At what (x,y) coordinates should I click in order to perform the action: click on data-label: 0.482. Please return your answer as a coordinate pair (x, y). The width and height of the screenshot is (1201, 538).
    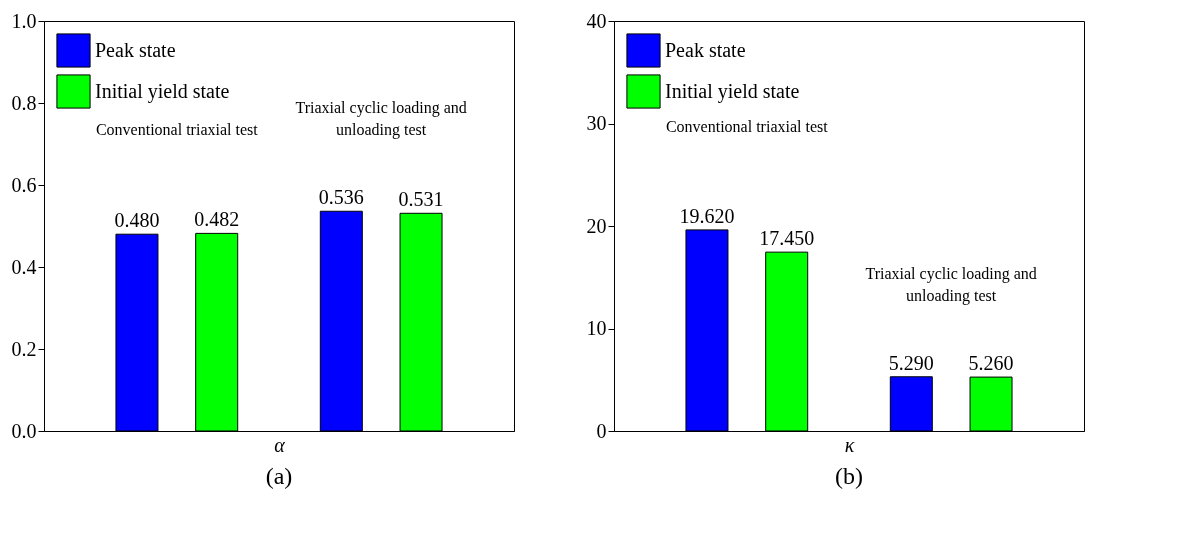
    Looking at the image, I should click on (217, 219).